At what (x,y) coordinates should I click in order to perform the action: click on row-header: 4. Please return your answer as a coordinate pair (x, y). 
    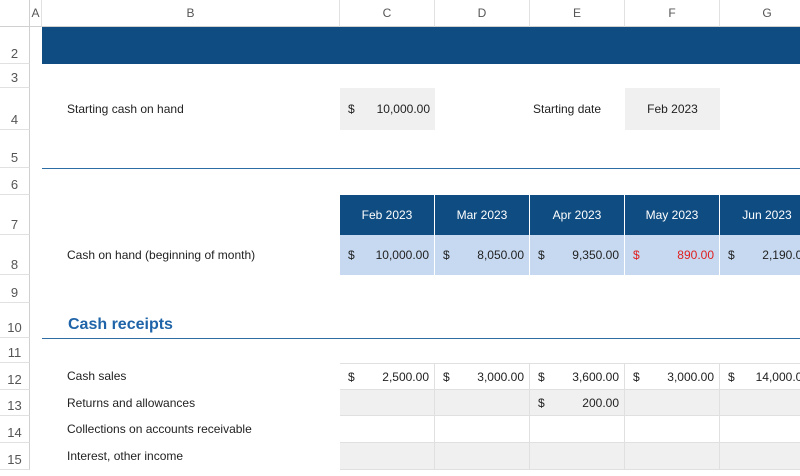
    Looking at the image, I should click on (15, 109).